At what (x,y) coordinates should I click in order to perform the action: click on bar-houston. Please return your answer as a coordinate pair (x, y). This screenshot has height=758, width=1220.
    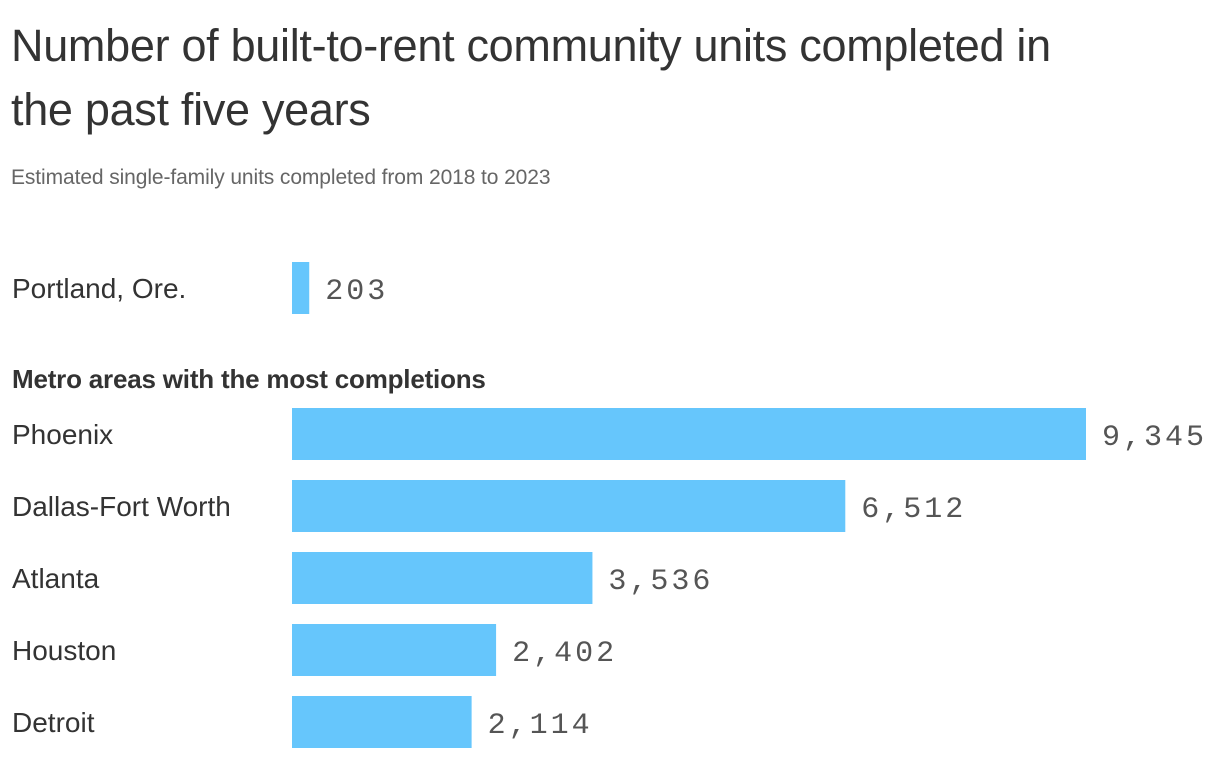
    Looking at the image, I should click on (394, 650).